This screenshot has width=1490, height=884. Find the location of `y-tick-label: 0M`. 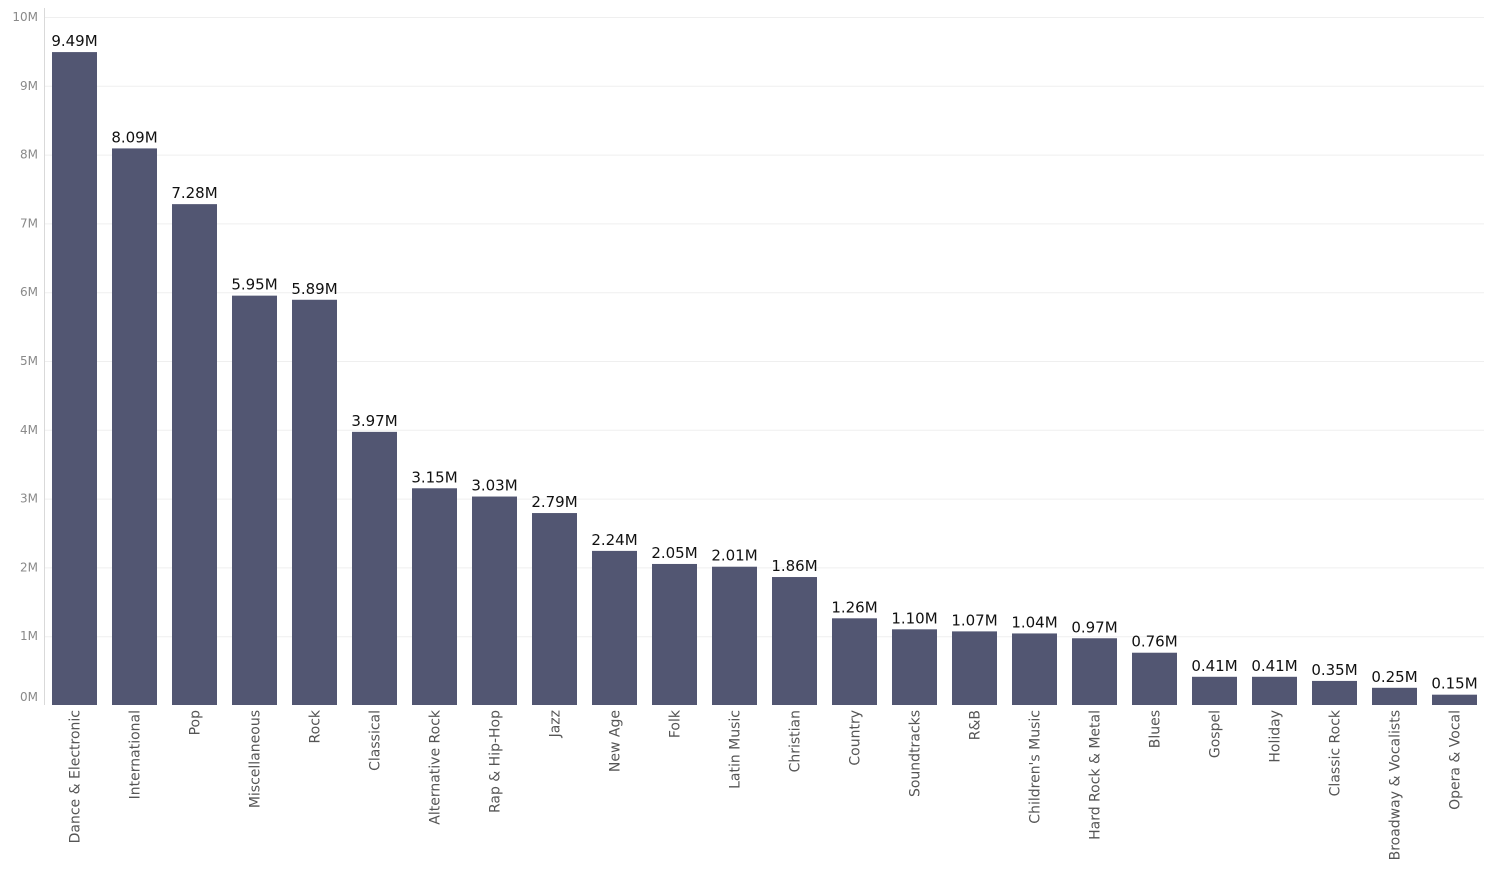

y-tick-label: 0M is located at coordinates (29, 697).